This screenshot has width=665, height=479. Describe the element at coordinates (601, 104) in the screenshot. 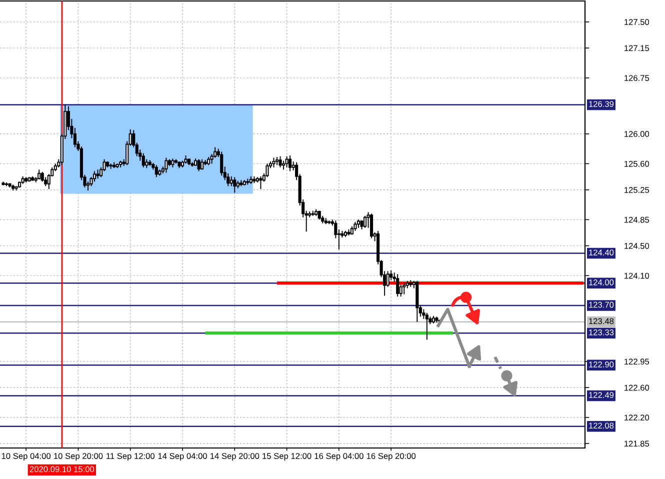

I see `ref-line-label: 126.39` at that location.